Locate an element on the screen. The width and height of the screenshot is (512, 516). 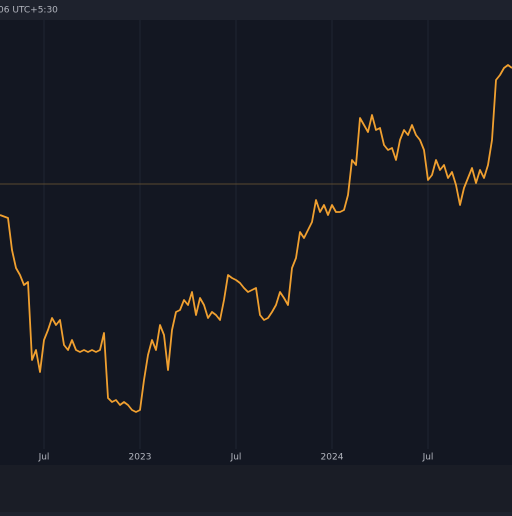
x-tick-label: 2024 is located at coordinates (332, 458).